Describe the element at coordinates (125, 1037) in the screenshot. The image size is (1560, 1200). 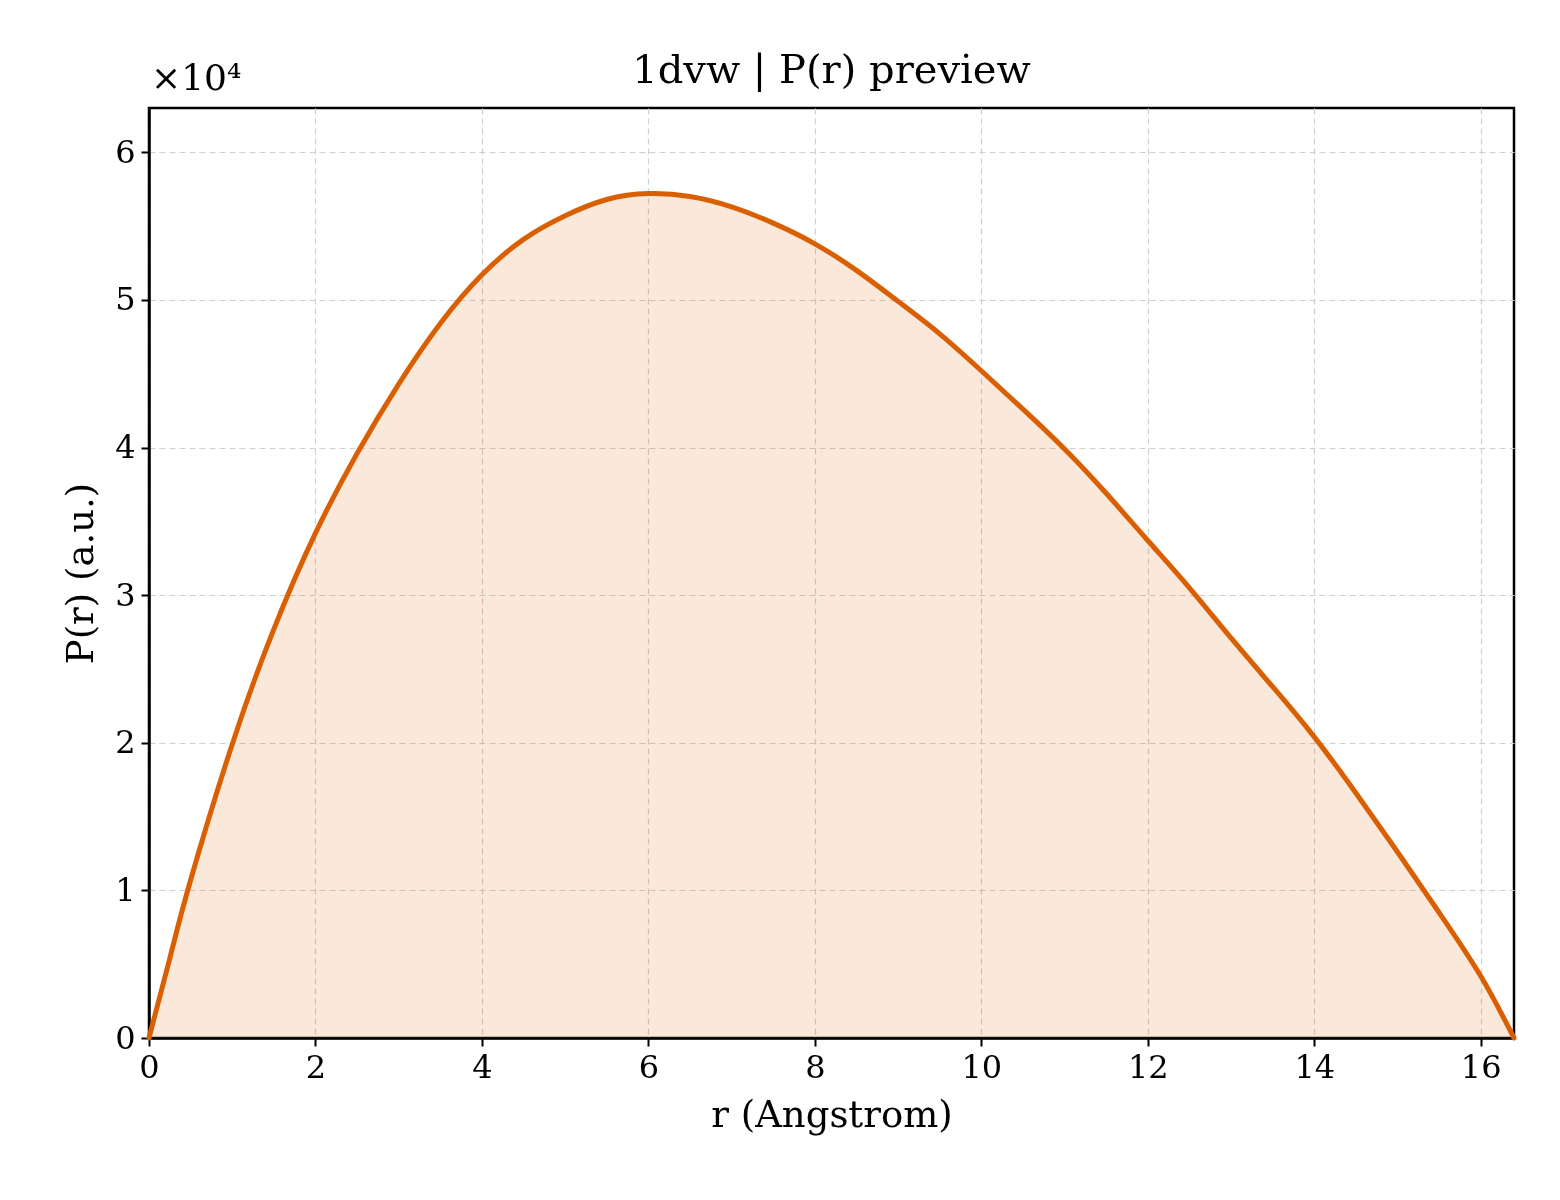
I see `y-tick-label: 0` at that location.